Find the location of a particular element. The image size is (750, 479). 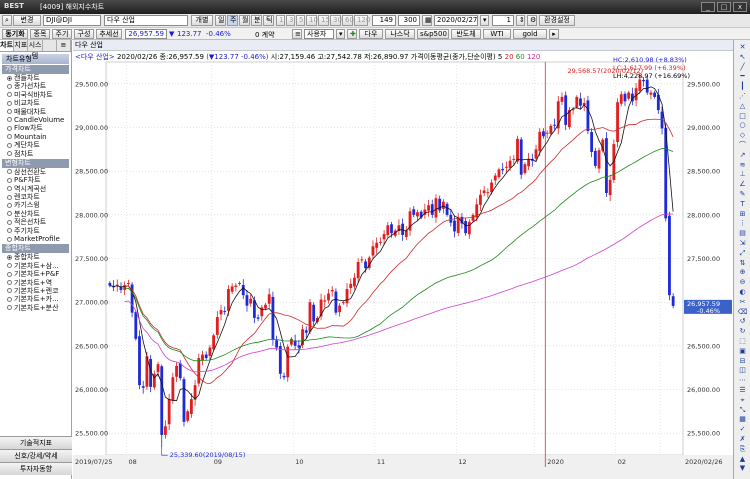

drawing-tool-icon: ∠ is located at coordinates (742, 184).